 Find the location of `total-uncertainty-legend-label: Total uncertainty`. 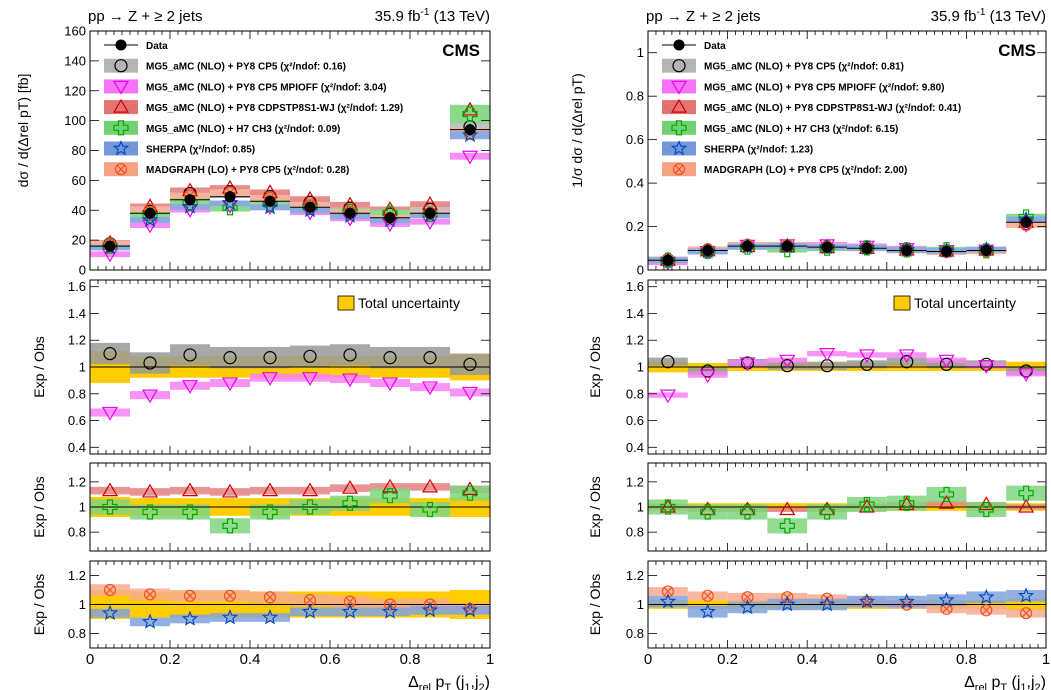

total-uncertainty-legend-label: Total uncertainty is located at coordinates (965, 303).